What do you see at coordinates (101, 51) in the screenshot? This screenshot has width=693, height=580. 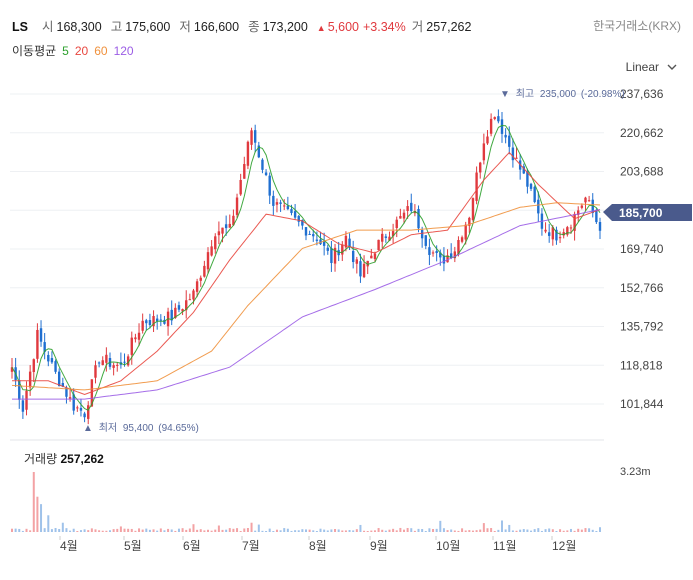 I see `ma60-legend: 60` at bounding box center [101, 51].